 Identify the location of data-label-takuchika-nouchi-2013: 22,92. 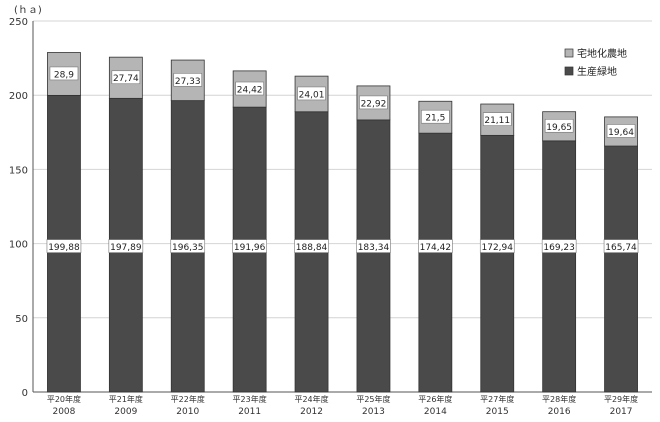
(374, 104).